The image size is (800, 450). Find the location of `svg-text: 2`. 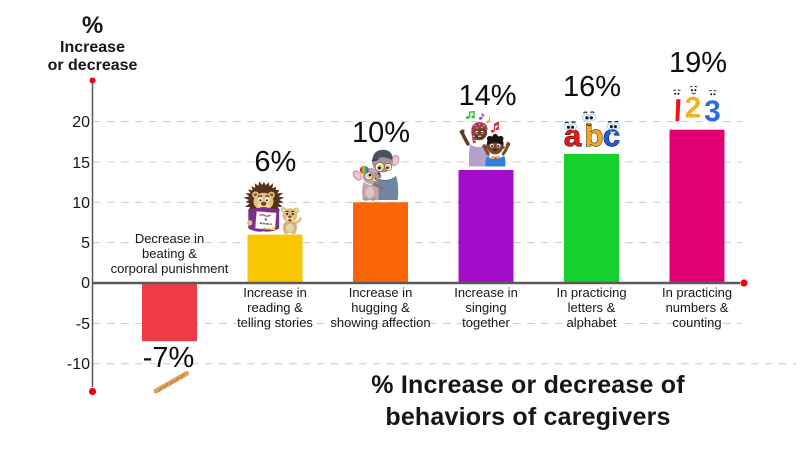

svg-text: 2 is located at coordinates (693, 108).